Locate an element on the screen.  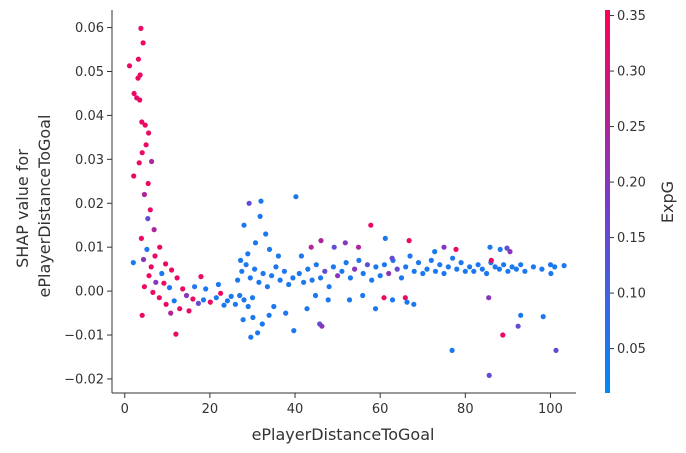
y-tick-label: 0.03 is located at coordinates (89, 160).